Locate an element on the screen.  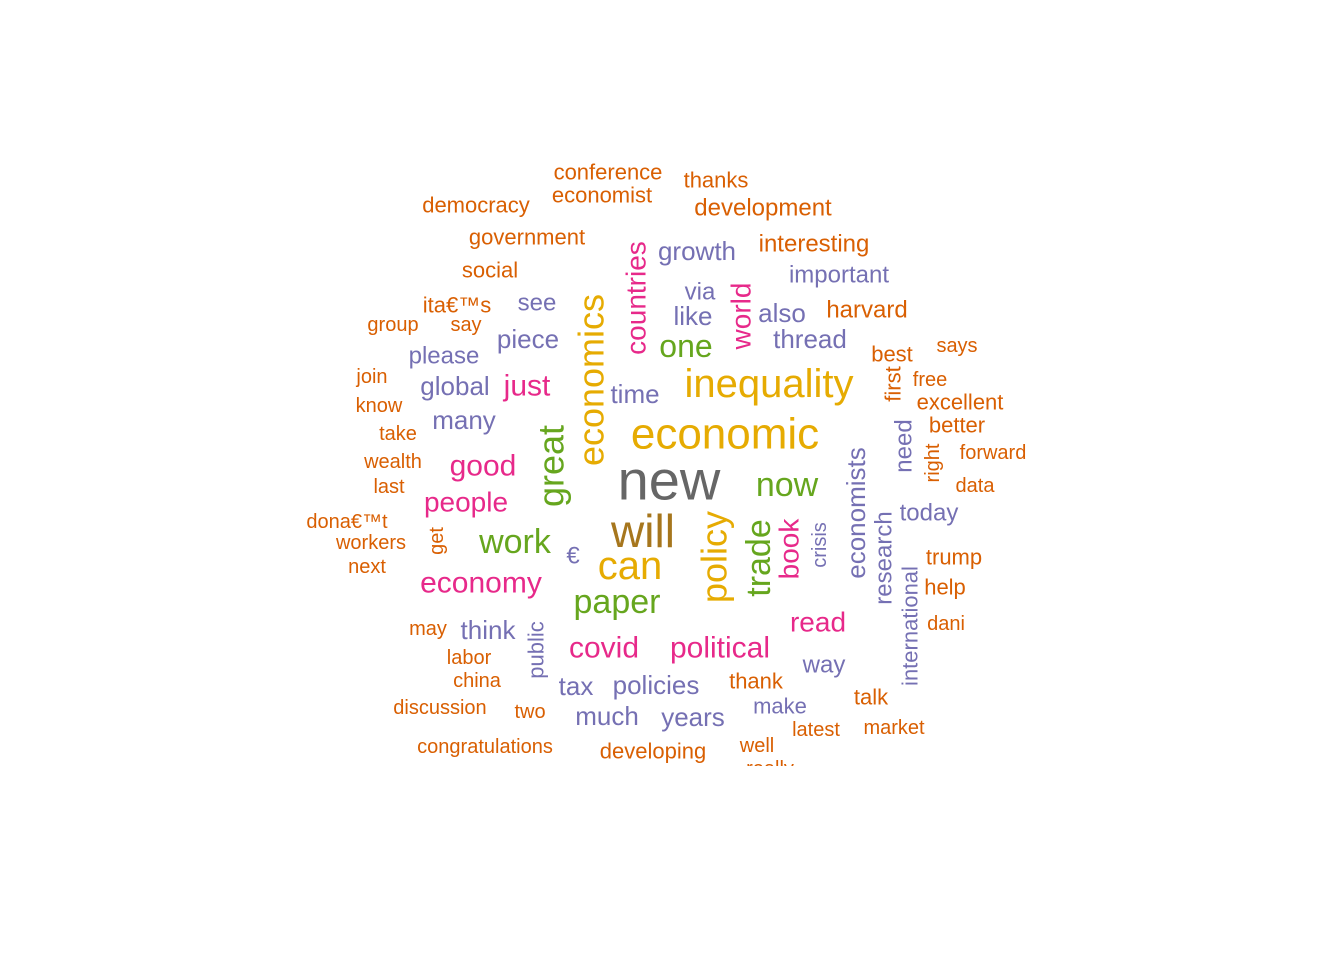
word-64: first is located at coordinates (893, 383).